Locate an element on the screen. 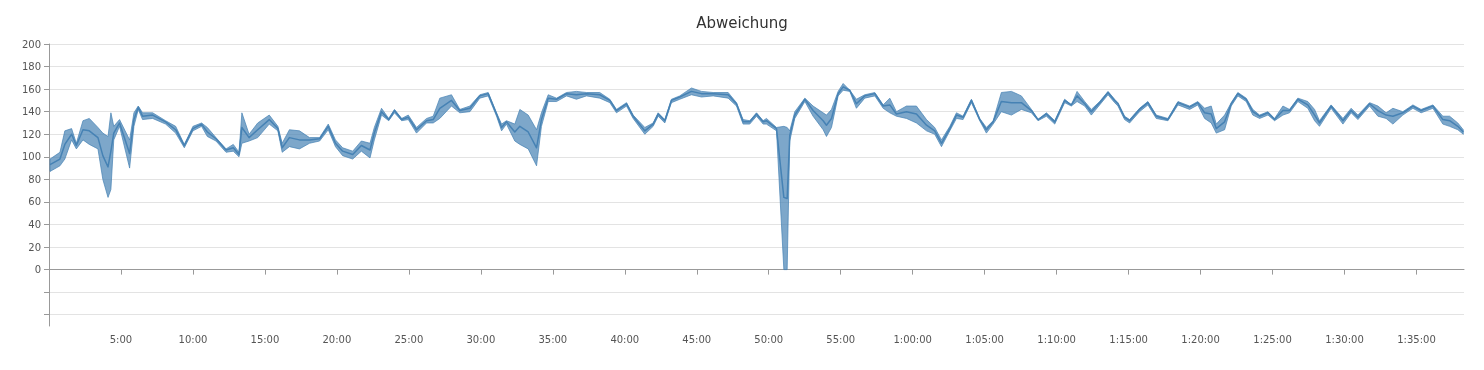 This screenshot has height=370, width=1484. x-tick-label: 5:00 is located at coordinates (121, 339).